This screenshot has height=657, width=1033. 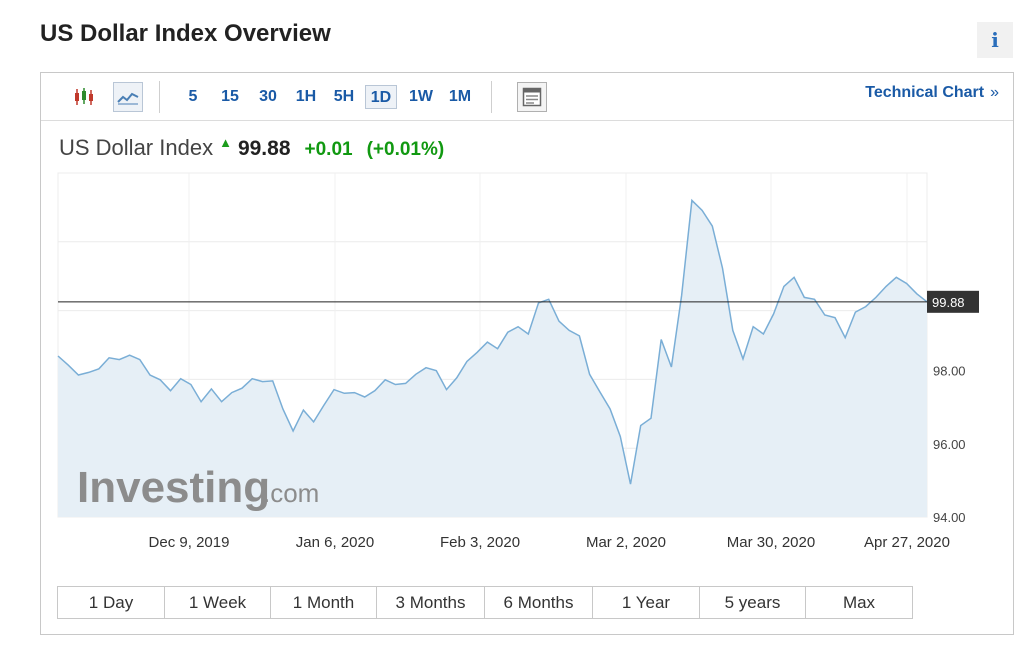 I want to click on timeframe-1w: 1W, so click(x=421, y=96).